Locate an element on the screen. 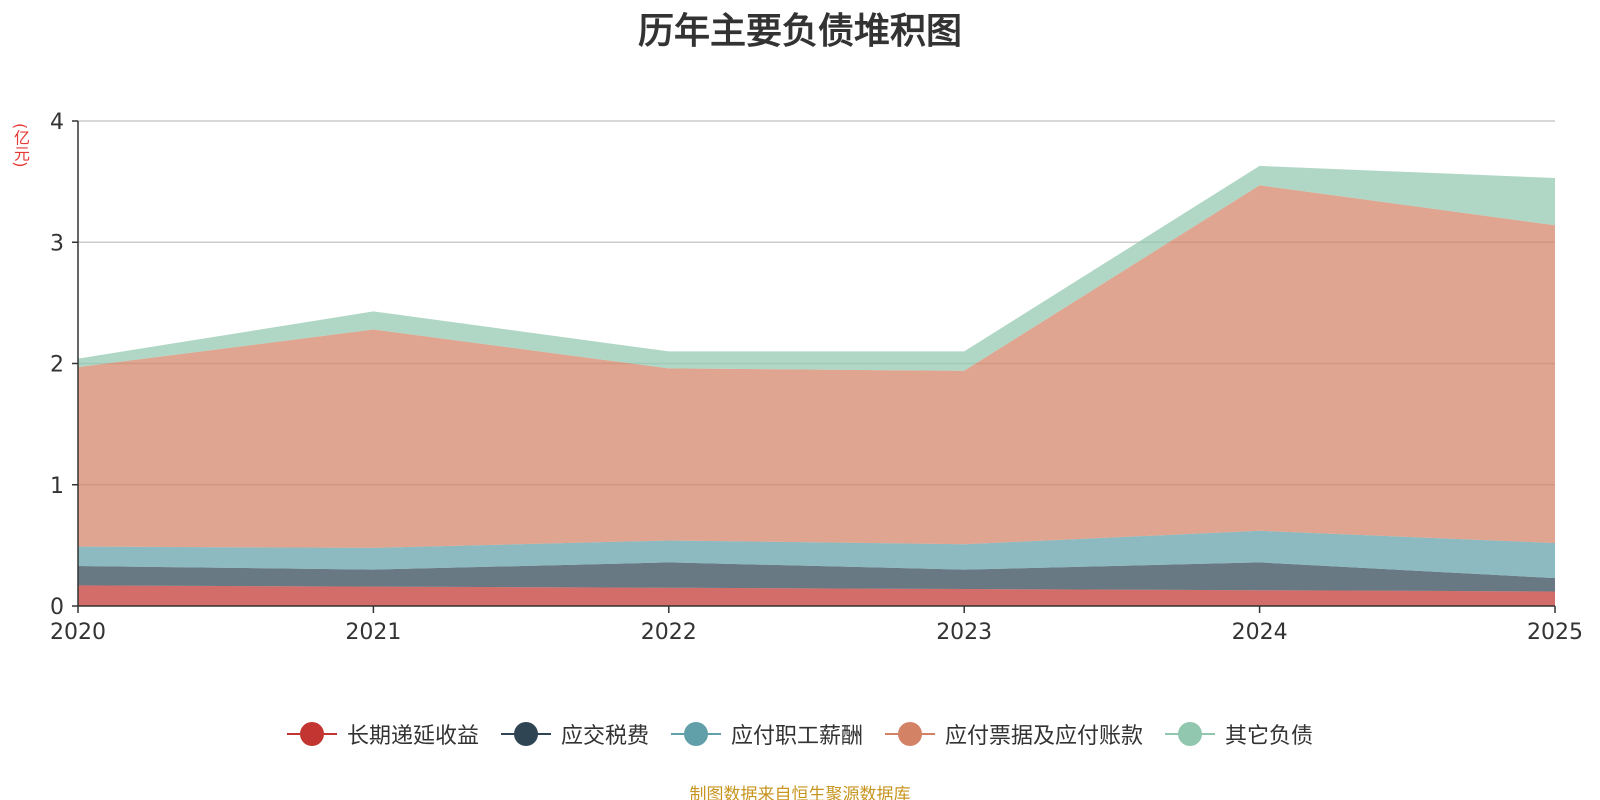 Image resolution: width=1600 pixels, height=800 pixels. legend-item-4: 其它负债 is located at coordinates (1239, 734).